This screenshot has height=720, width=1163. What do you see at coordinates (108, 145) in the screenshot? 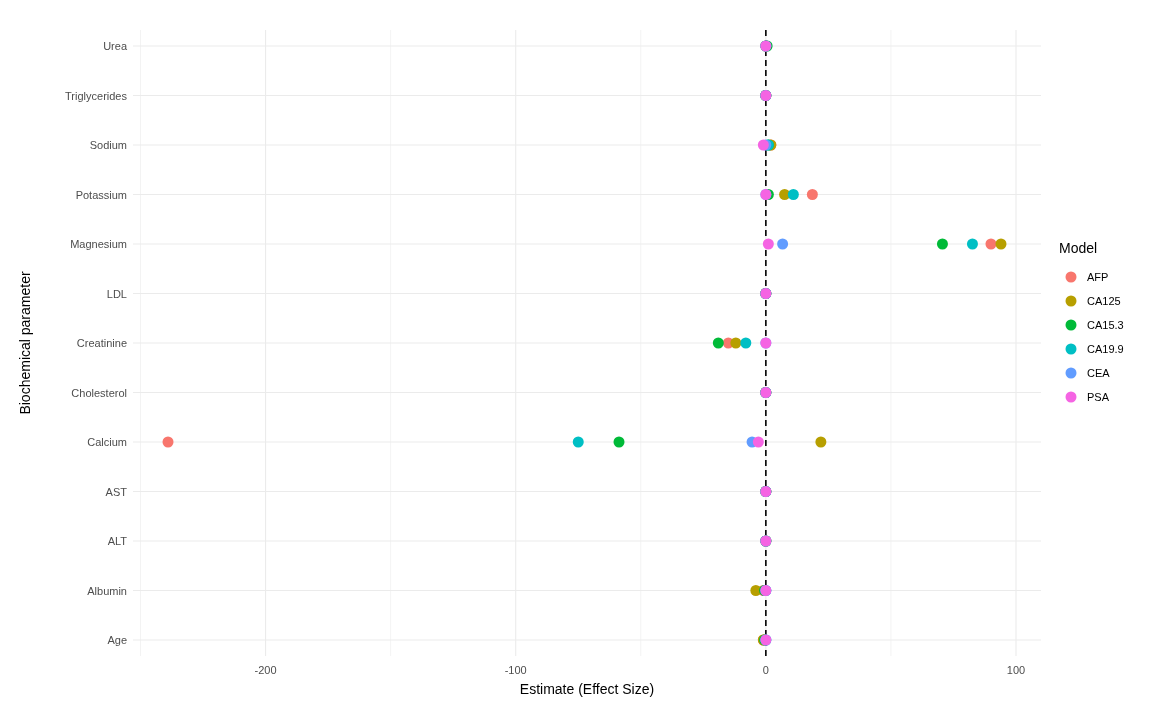
I see `y-tick-label: Sodium` at bounding box center [108, 145].